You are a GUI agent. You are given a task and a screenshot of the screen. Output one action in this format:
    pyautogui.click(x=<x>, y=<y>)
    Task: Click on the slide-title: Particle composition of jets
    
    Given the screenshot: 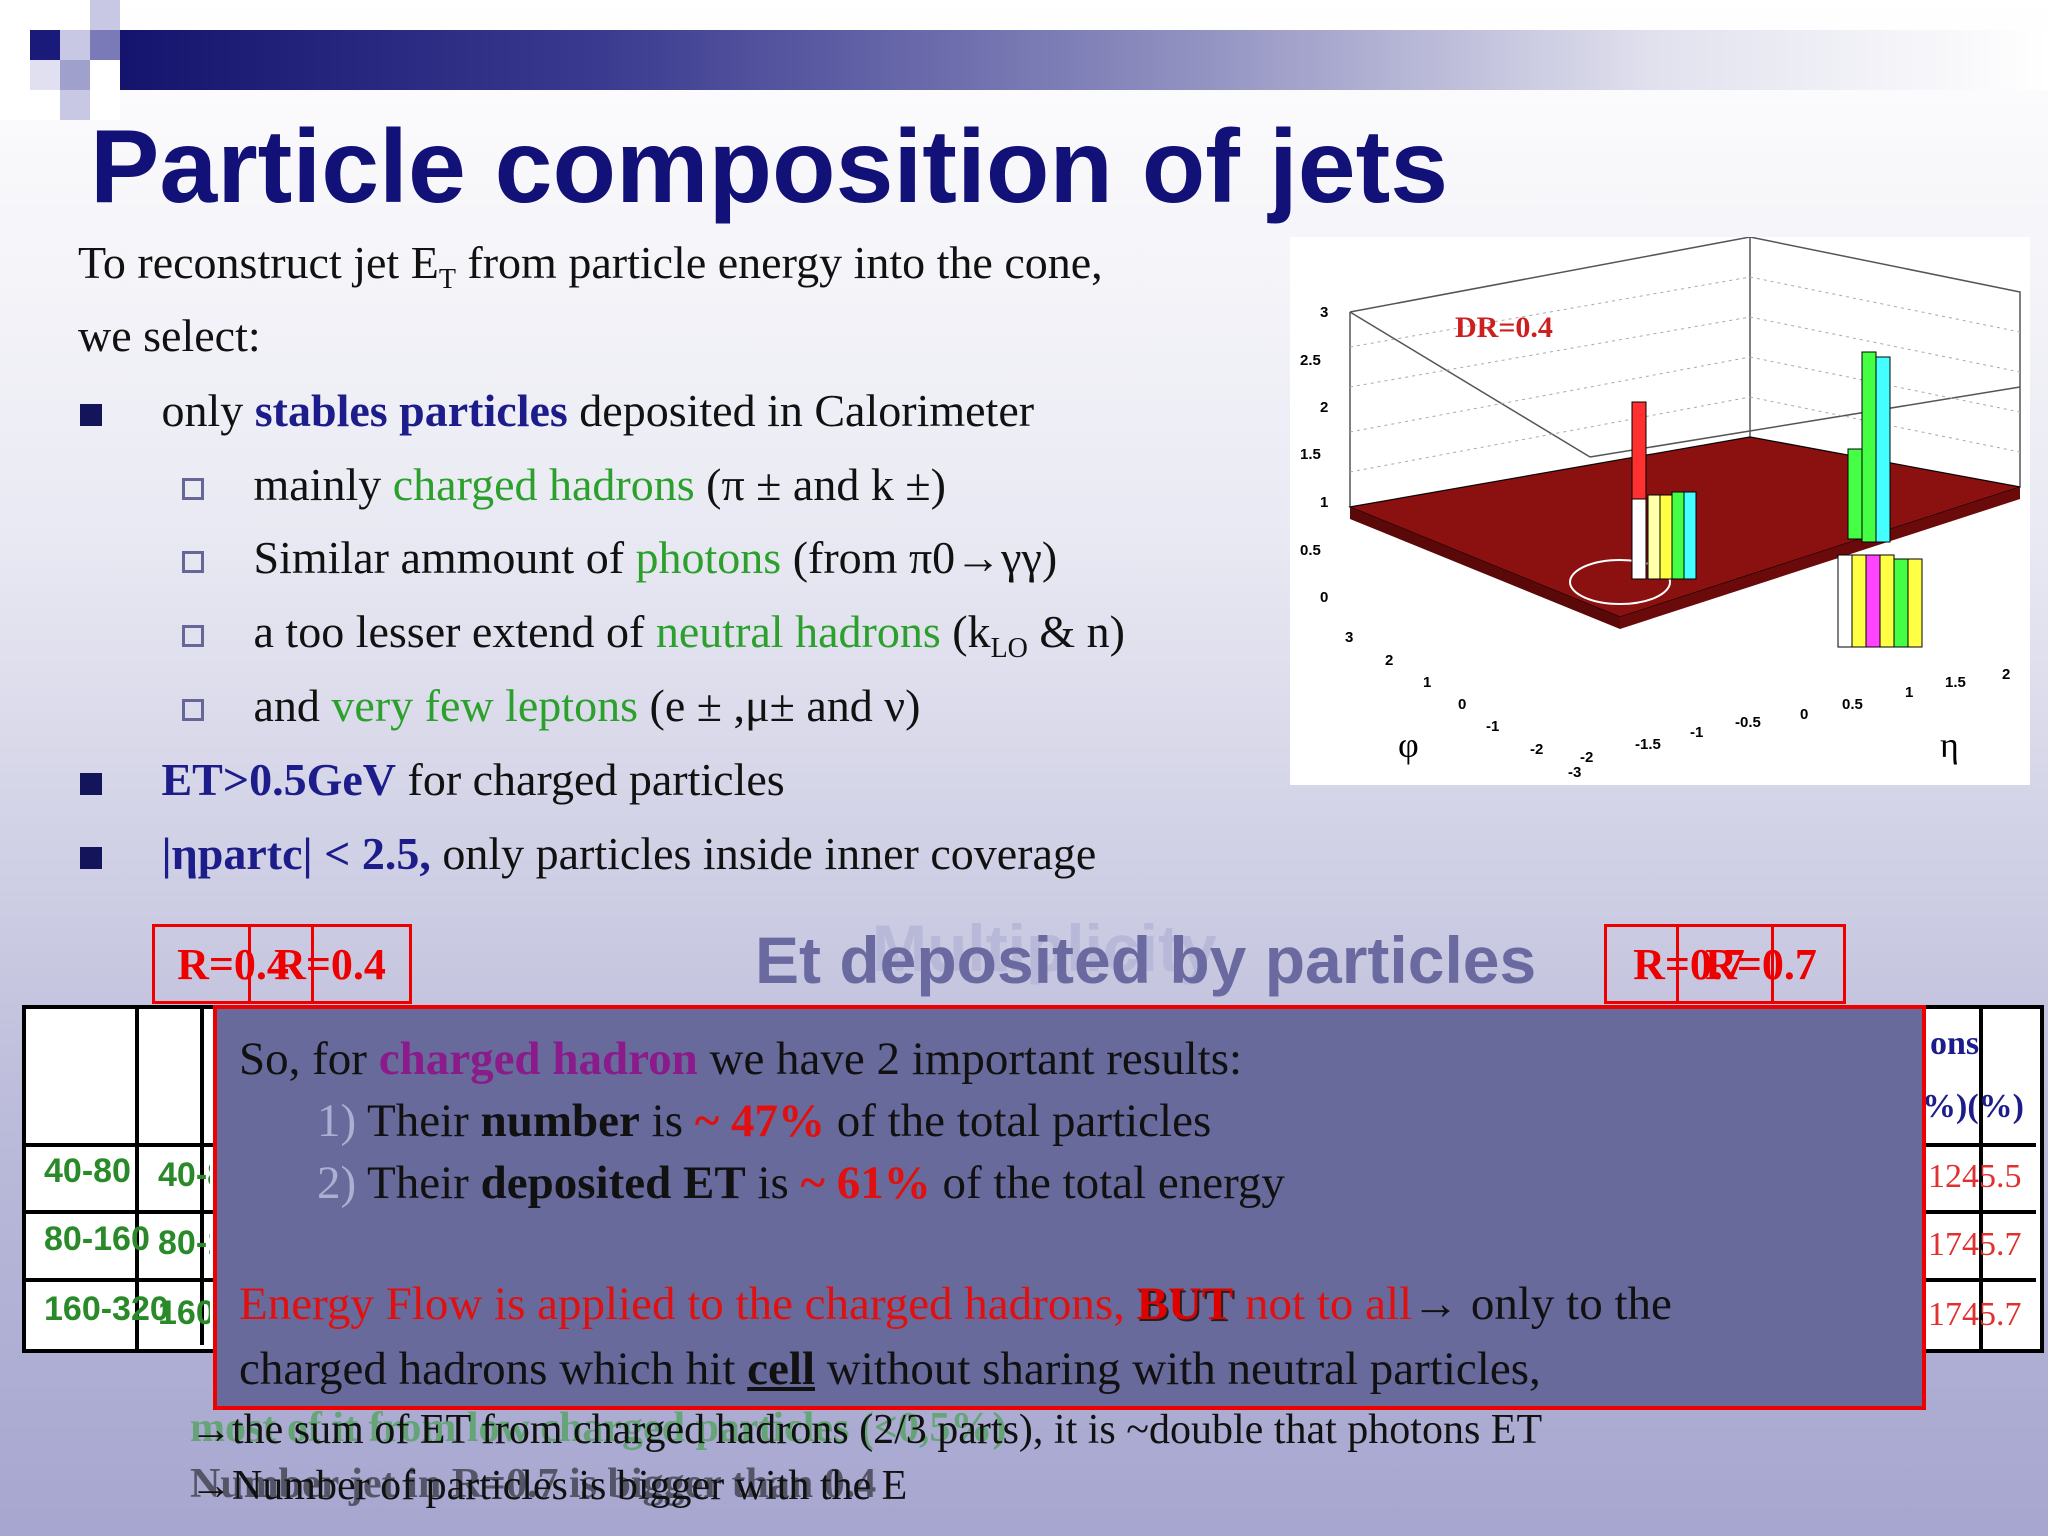 What is the action you would take?
    pyautogui.click(x=769, y=167)
    